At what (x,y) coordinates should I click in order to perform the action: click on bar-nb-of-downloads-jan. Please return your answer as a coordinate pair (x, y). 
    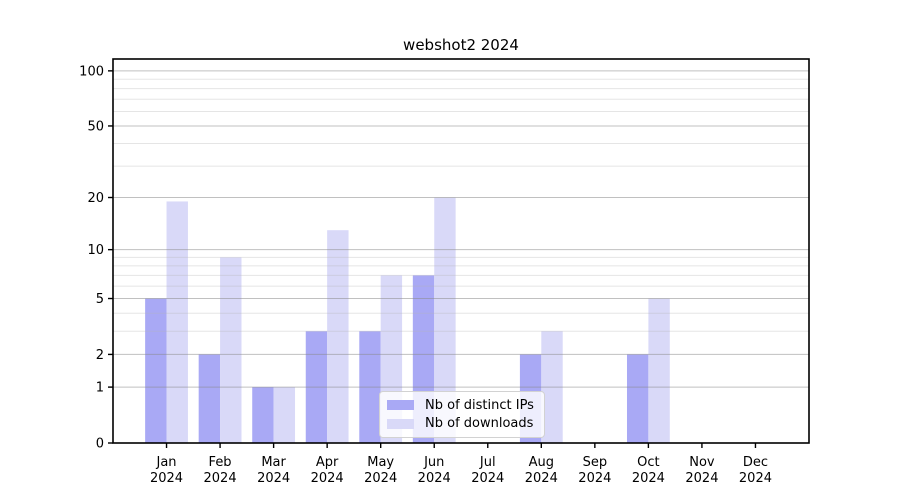
    Looking at the image, I should click on (177, 322).